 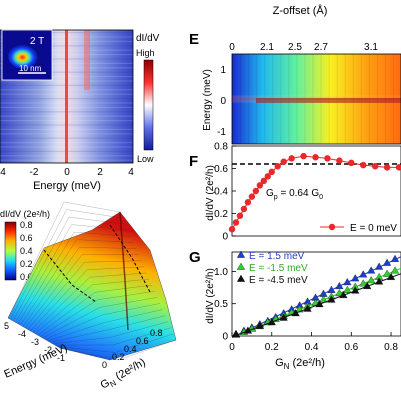 I want to click on ytick-label-f: 0.8, so click(x=221, y=147).